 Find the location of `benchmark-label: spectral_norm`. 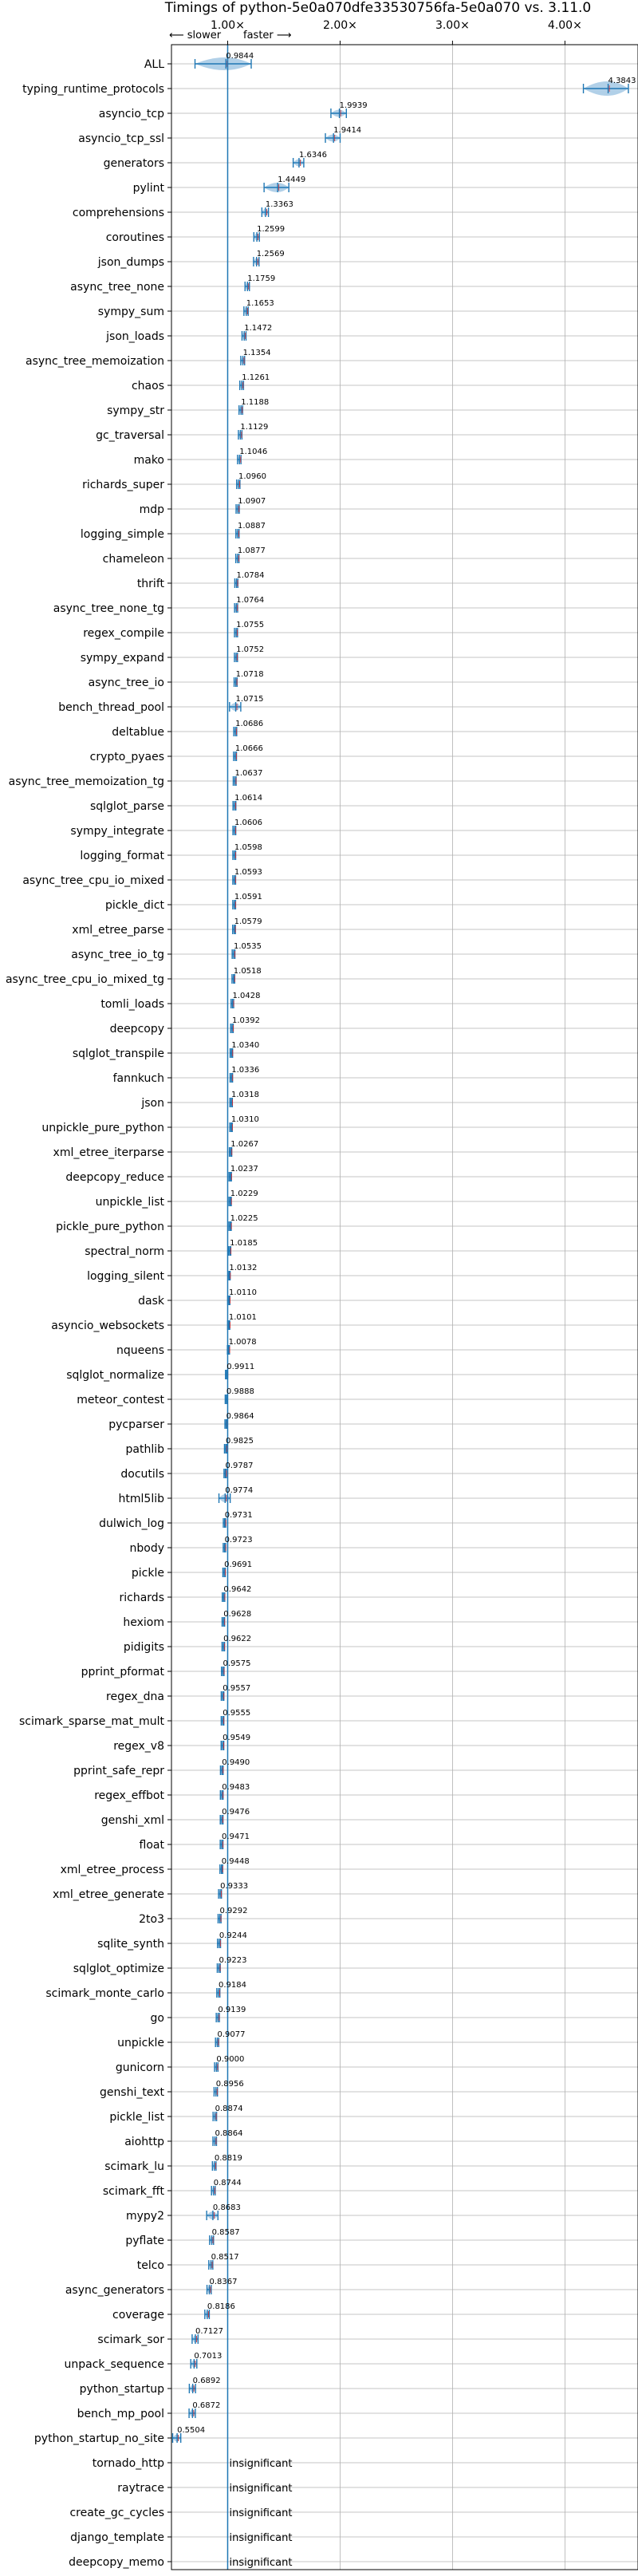

benchmark-label: spectral_norm is located at coordinates (125, 1251).